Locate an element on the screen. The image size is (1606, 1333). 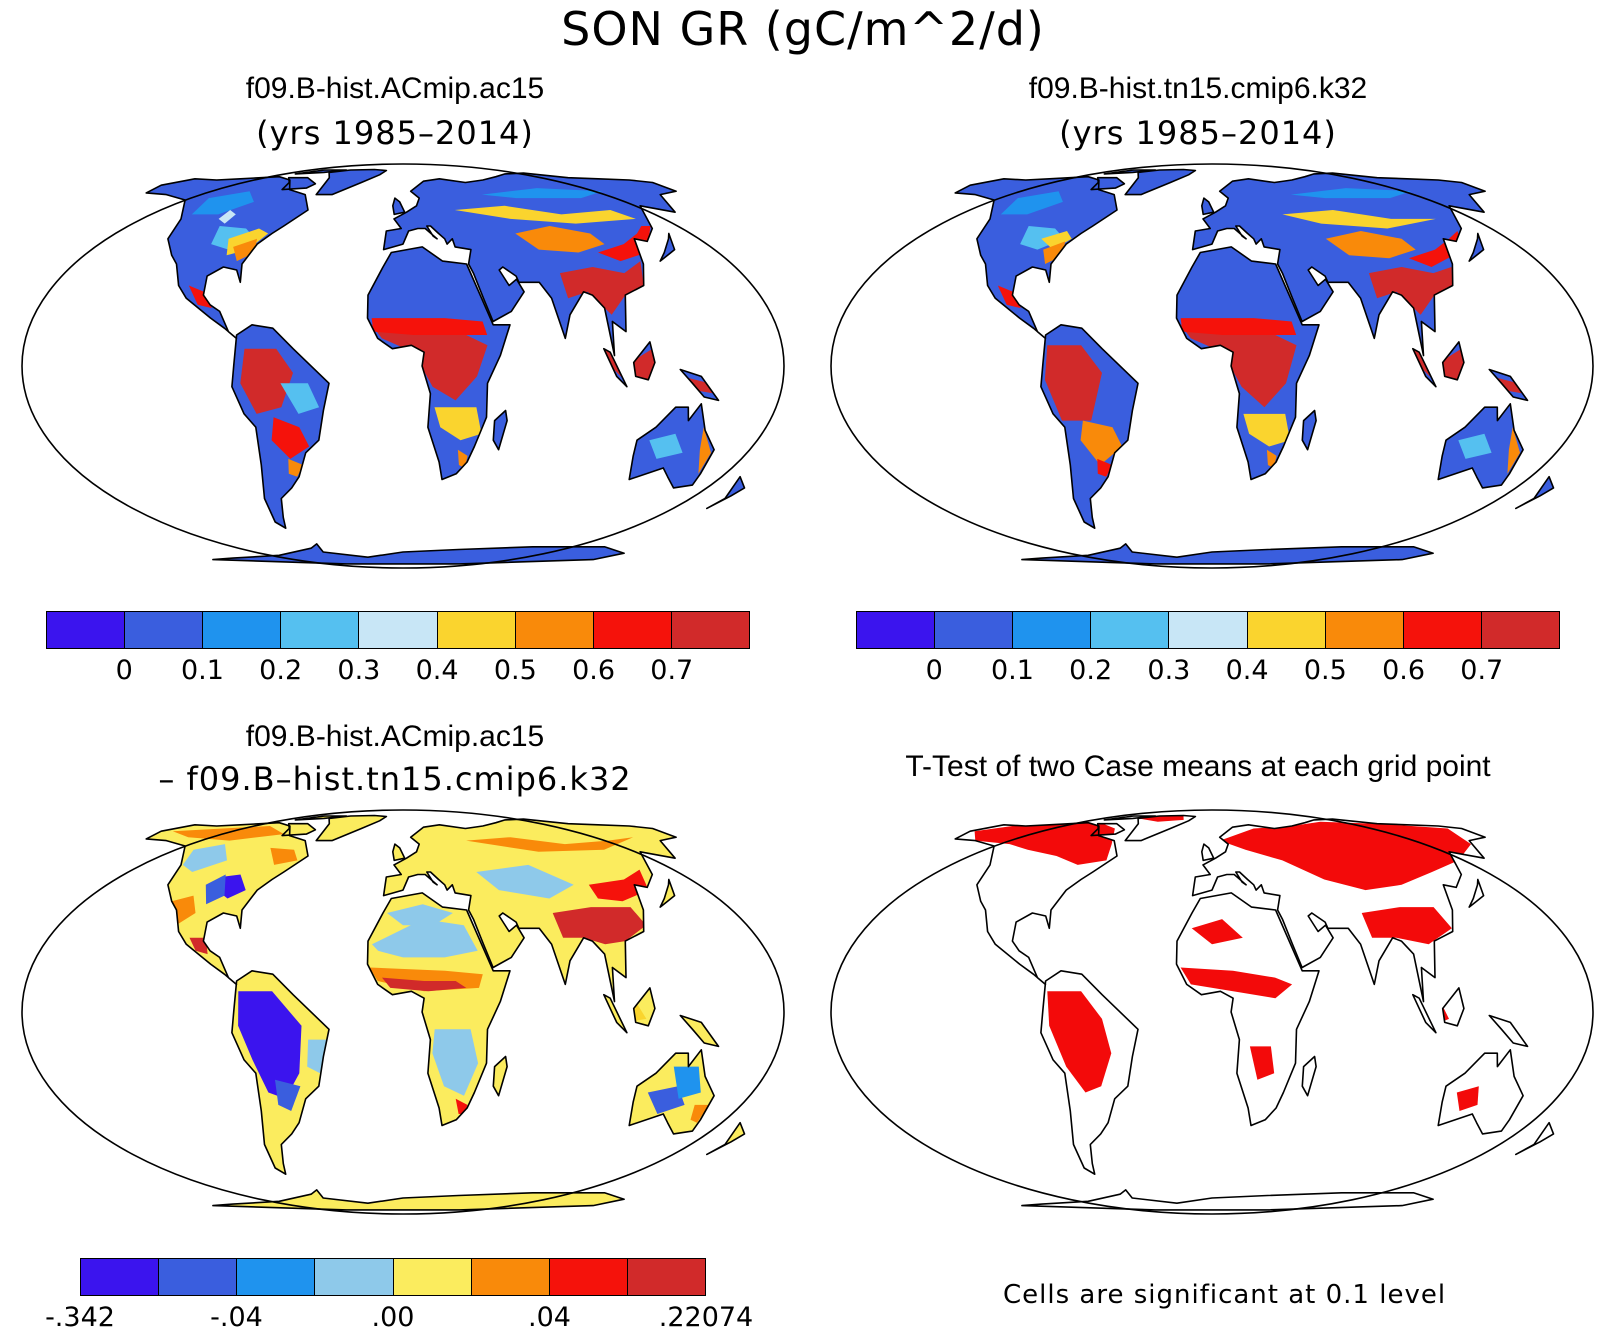
map-top-left is located at coordinates (403, 366).